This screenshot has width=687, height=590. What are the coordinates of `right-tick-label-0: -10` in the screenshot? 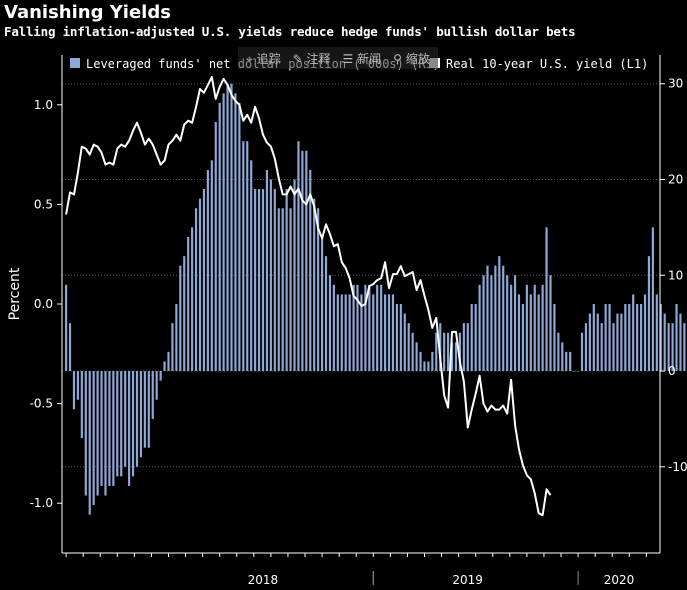 It's located at (677, 467).